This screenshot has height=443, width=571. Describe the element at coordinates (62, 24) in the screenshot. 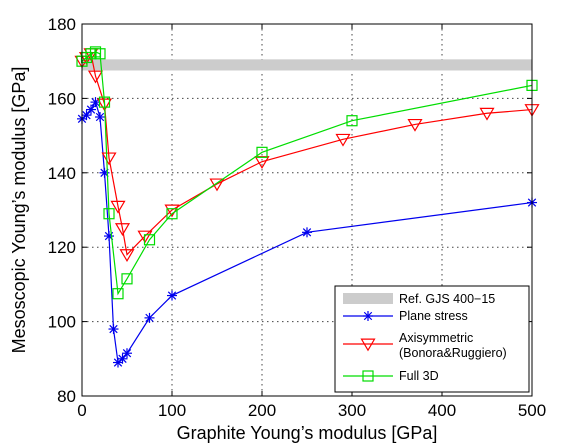

I see `y-tick-label: 180` at that location.